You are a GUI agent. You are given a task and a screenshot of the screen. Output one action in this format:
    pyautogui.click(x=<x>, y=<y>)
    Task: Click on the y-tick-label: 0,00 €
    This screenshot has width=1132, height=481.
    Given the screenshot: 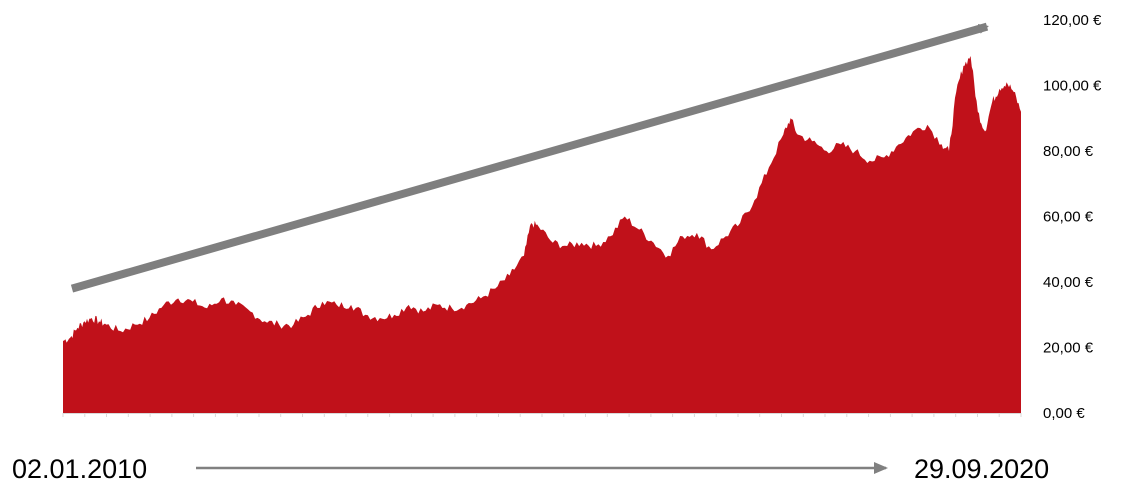 What is the action you would take?
    pyautogui.click(x=1064, y=413)
    